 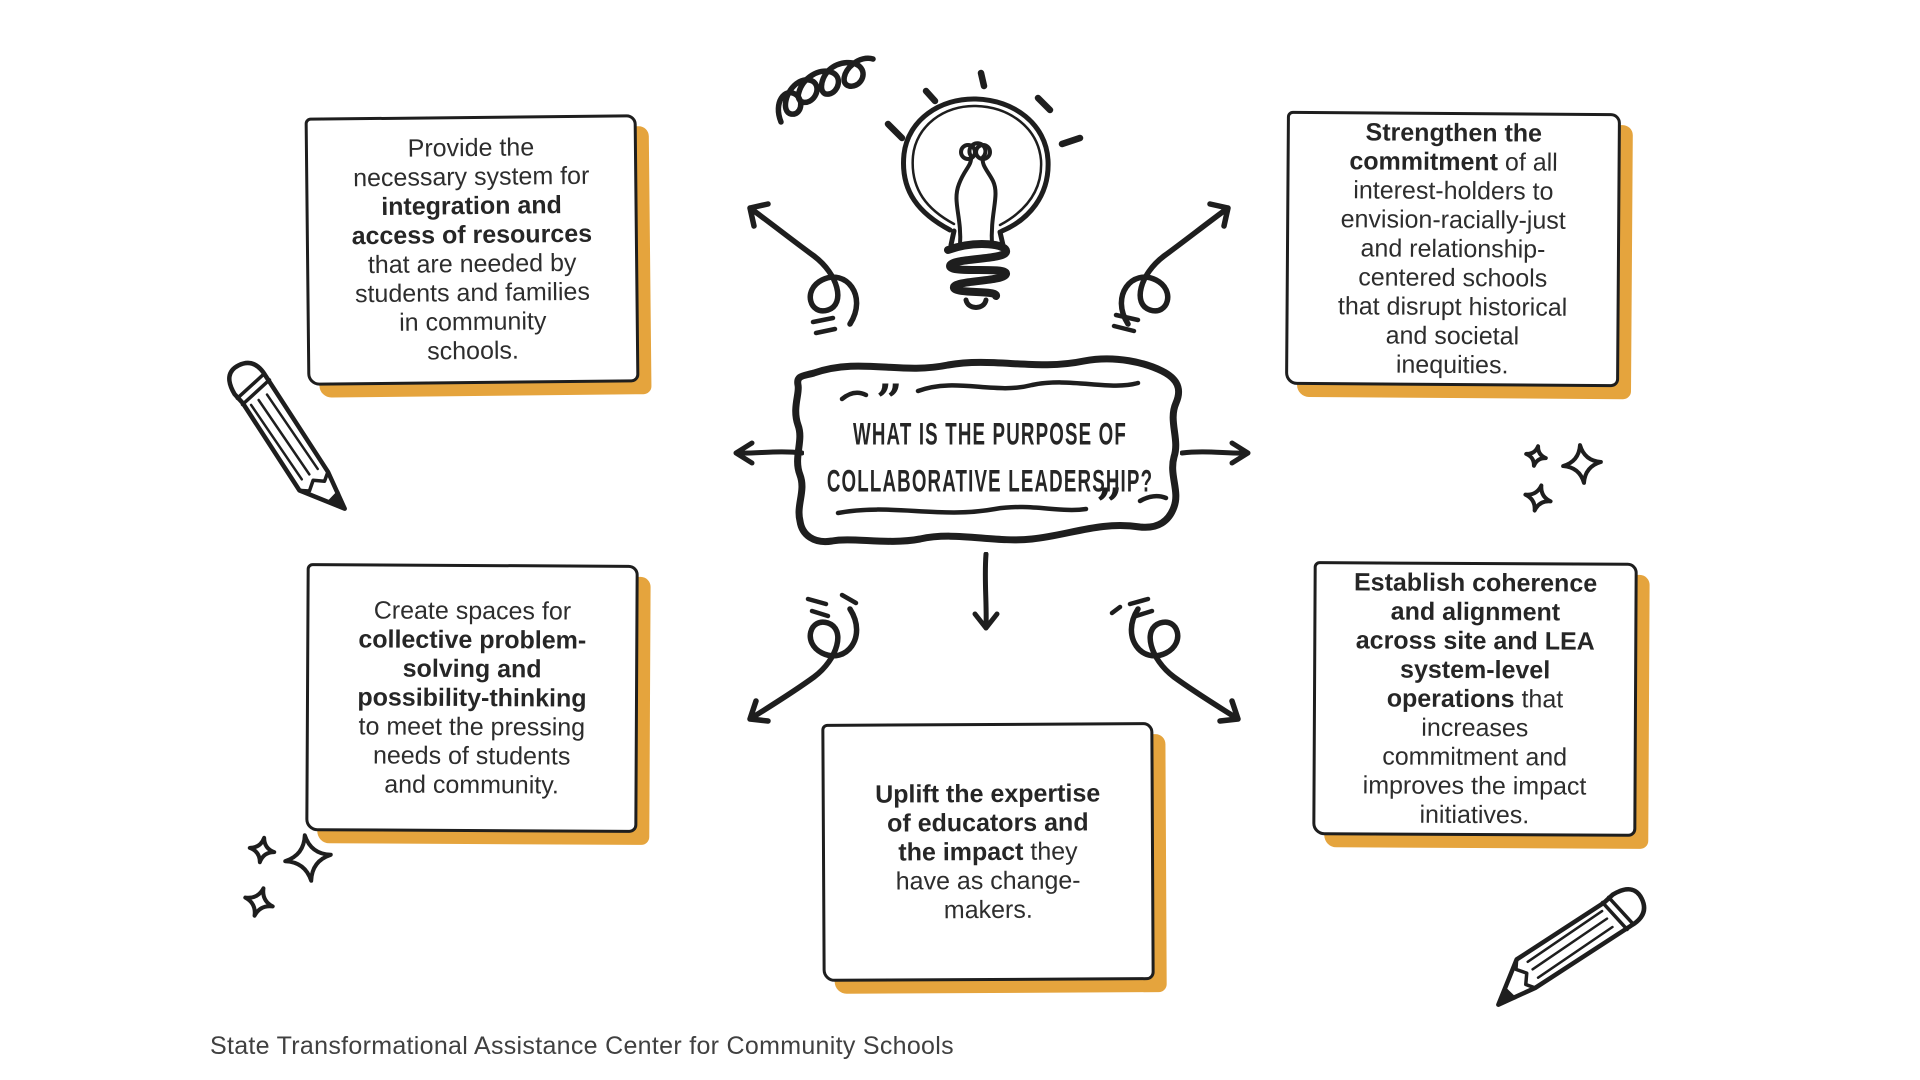 I want to click on arrow-left-icon, so click(x=768, y=453).